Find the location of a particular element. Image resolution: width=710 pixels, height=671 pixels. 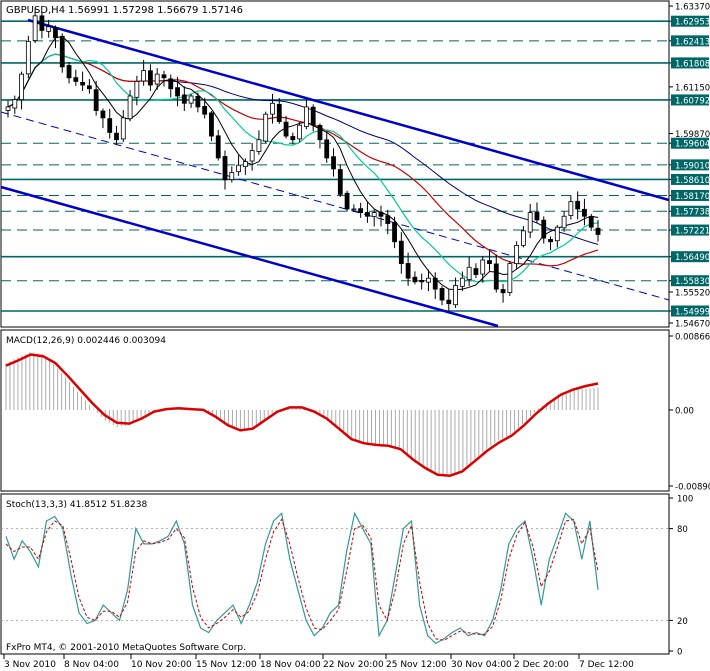

price-label: 1.55830 is located at coordinates (692, 282).